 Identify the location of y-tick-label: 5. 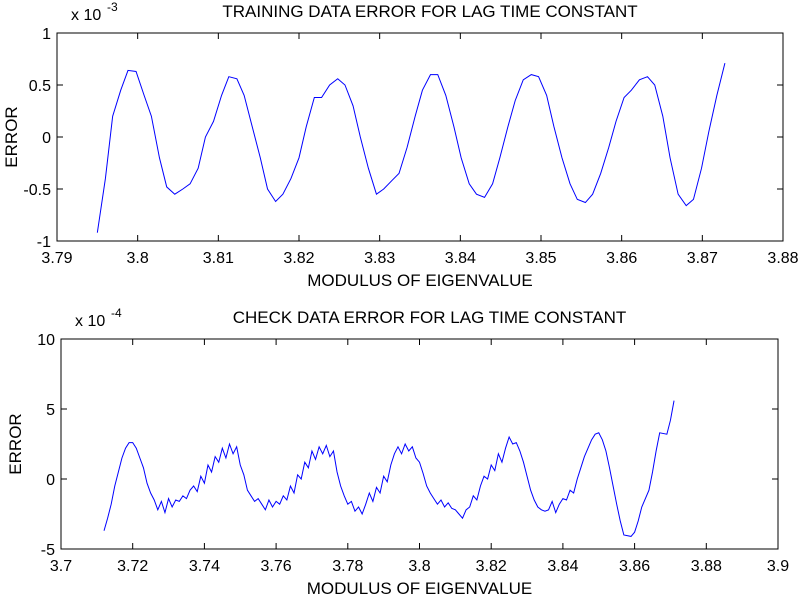
(50, 410).